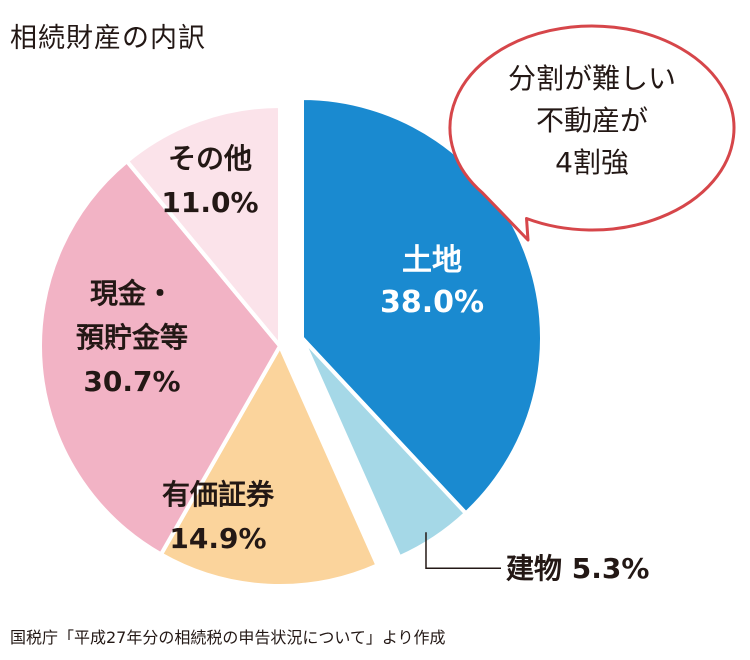 The width and height of the screenshot is (750, 660). What do you see at coordinates (131, 381) in the screenshot?
I see `slice-value-cash: 30.7%` at bounding box center [131, 381].